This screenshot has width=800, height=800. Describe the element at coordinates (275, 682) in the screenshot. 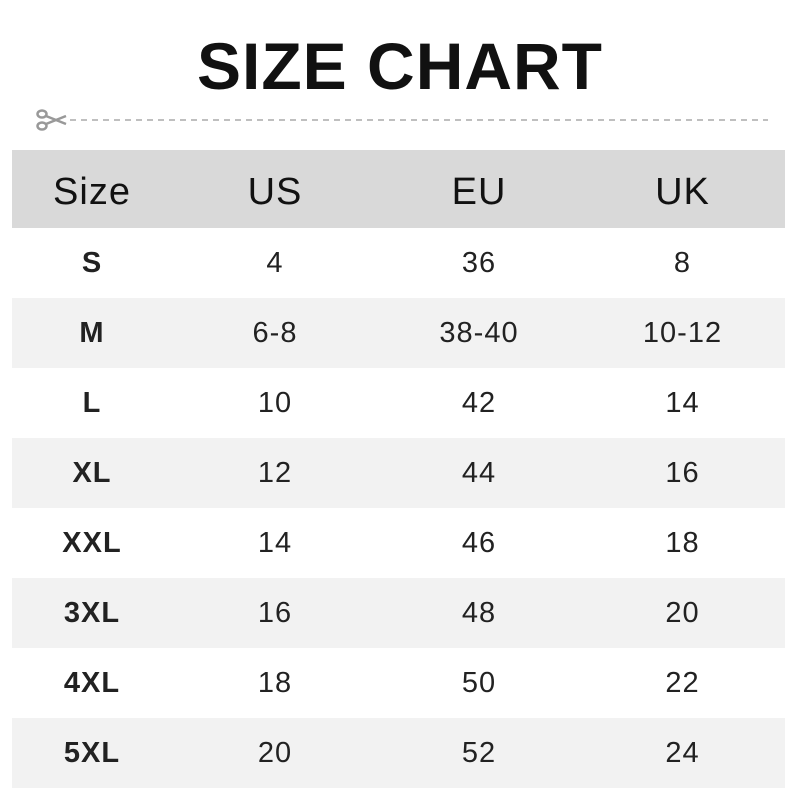

I see `cell-us: 18` at that location.